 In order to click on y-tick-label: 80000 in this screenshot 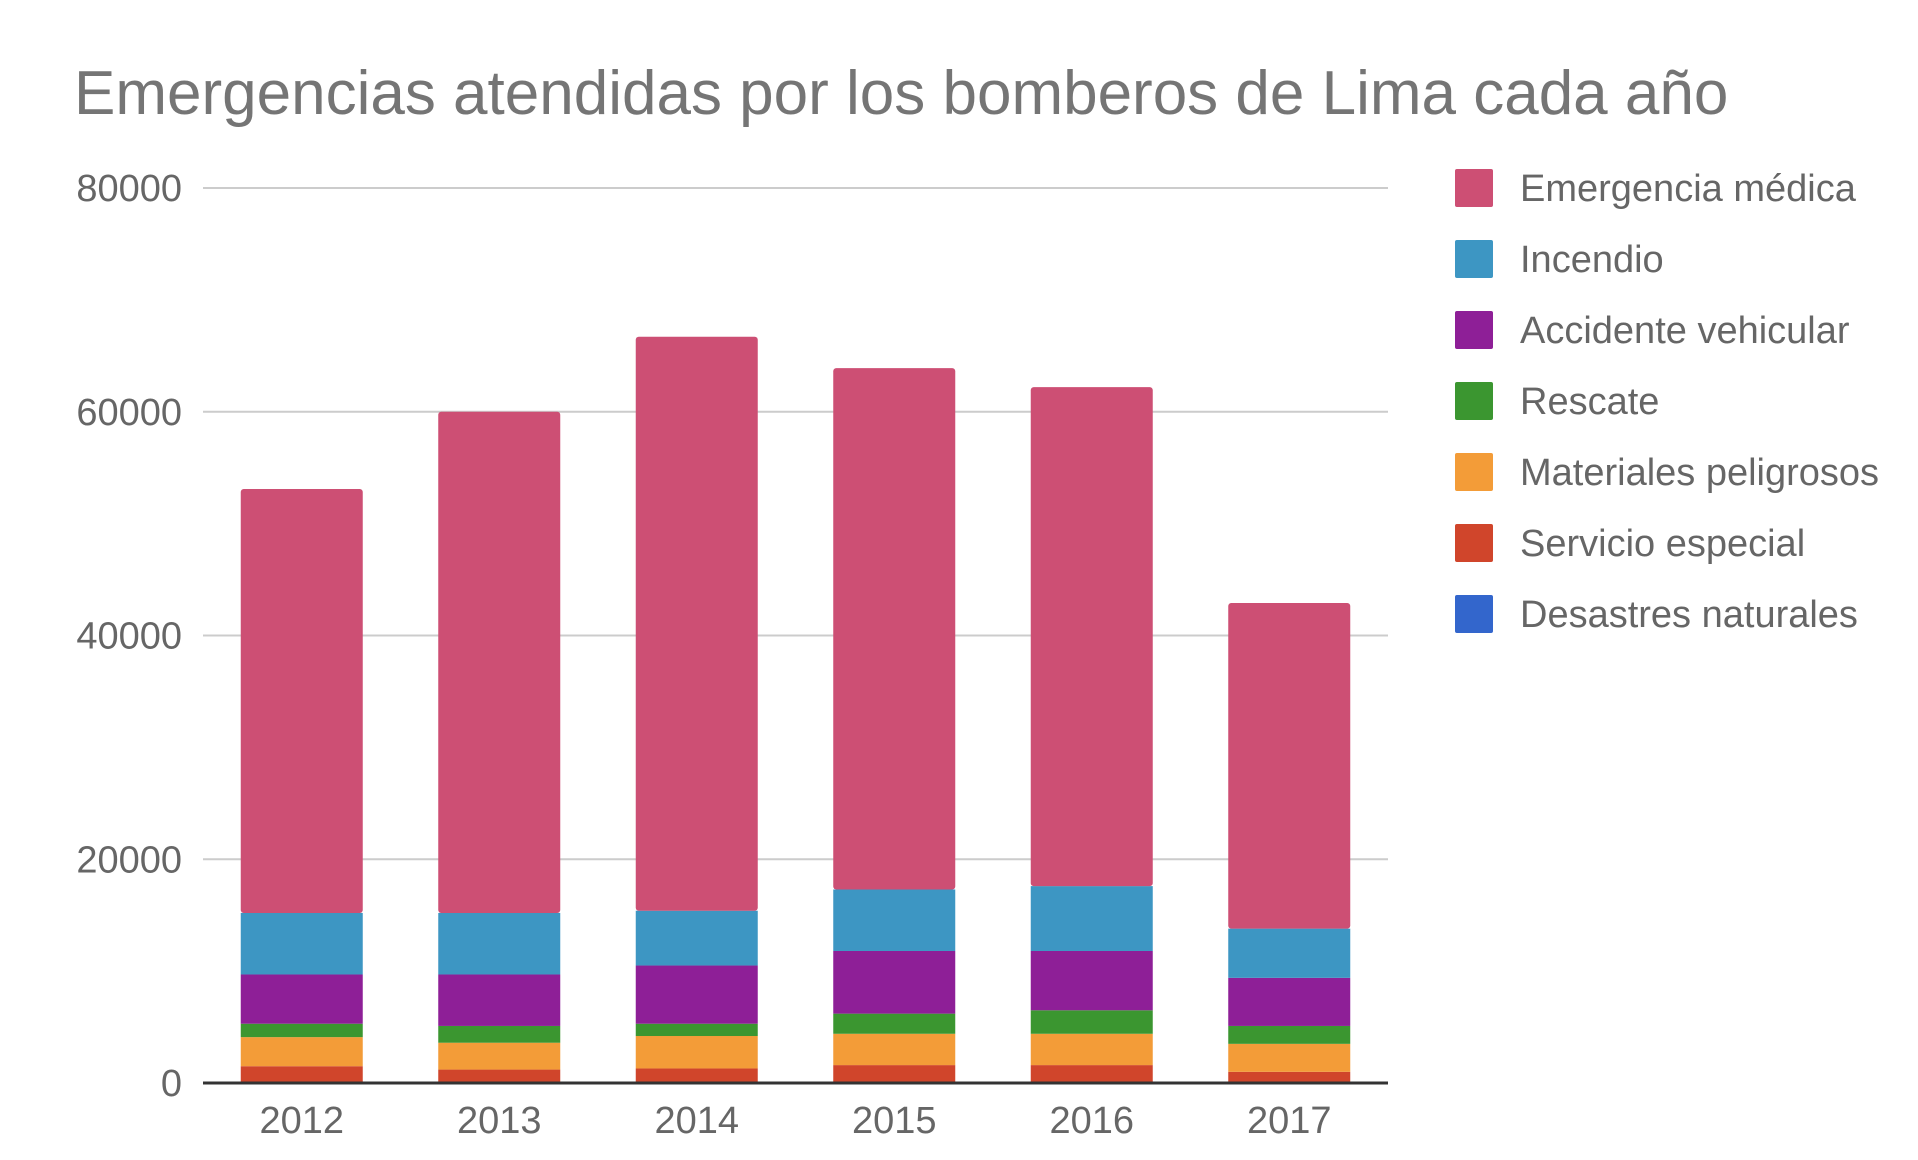, I will do `click(129, 189)`.